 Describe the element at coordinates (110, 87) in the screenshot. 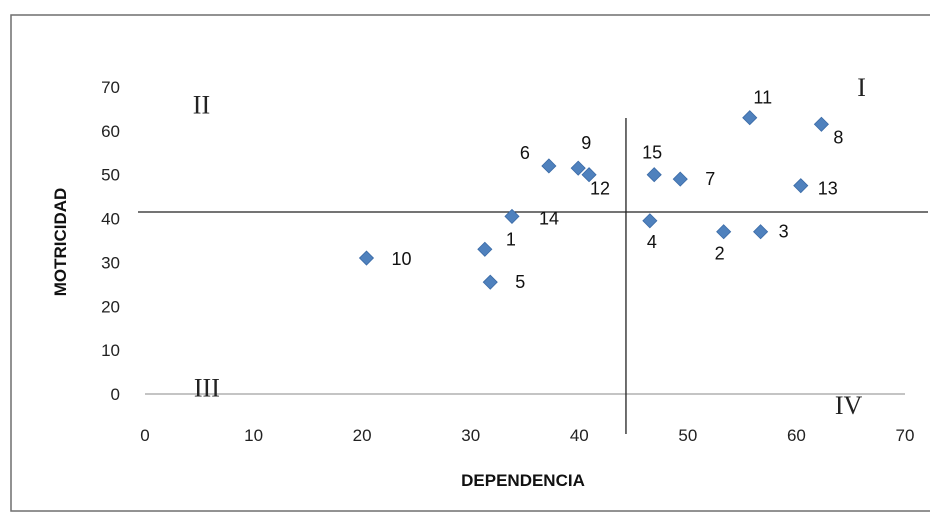

I see `y-tick-label: 70` at that location.